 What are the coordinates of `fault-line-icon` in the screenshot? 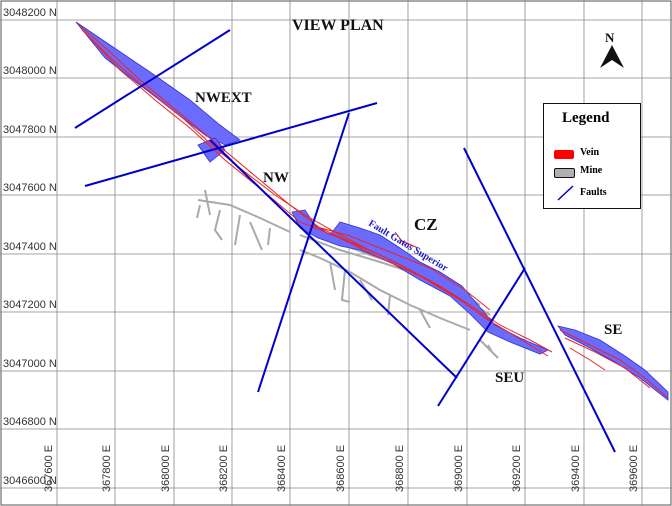 It's located at (565, 193).